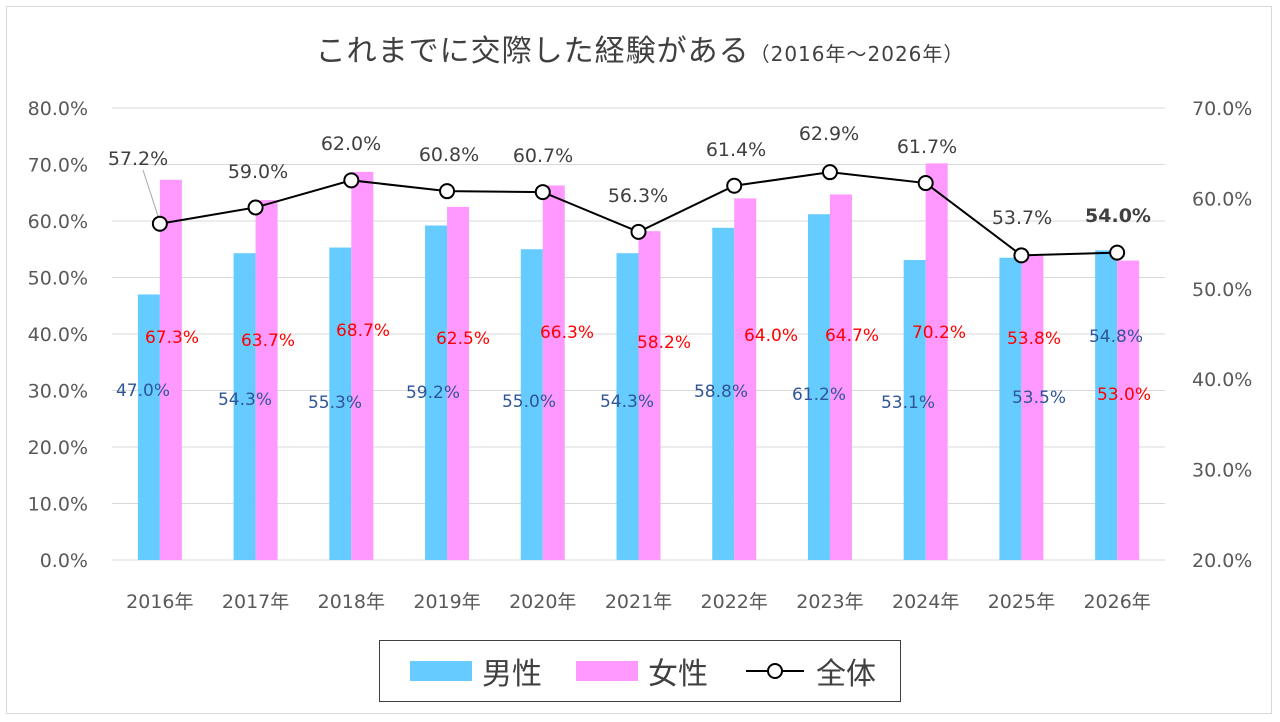  Describe the element at coordinates (736, 150) in the screenshot. I see `data-label-total: 61.4%` at that location.